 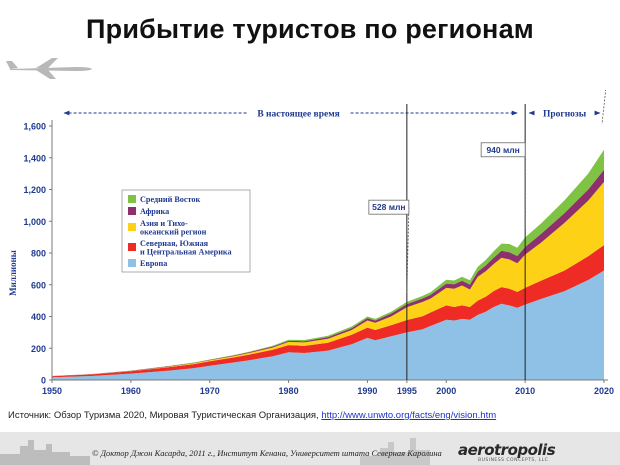 What do you see at coordinates (164, 223) in the screenshot?
I see `legend-label-asia: Азия и Тихо-` at bounding box center [164, 223].